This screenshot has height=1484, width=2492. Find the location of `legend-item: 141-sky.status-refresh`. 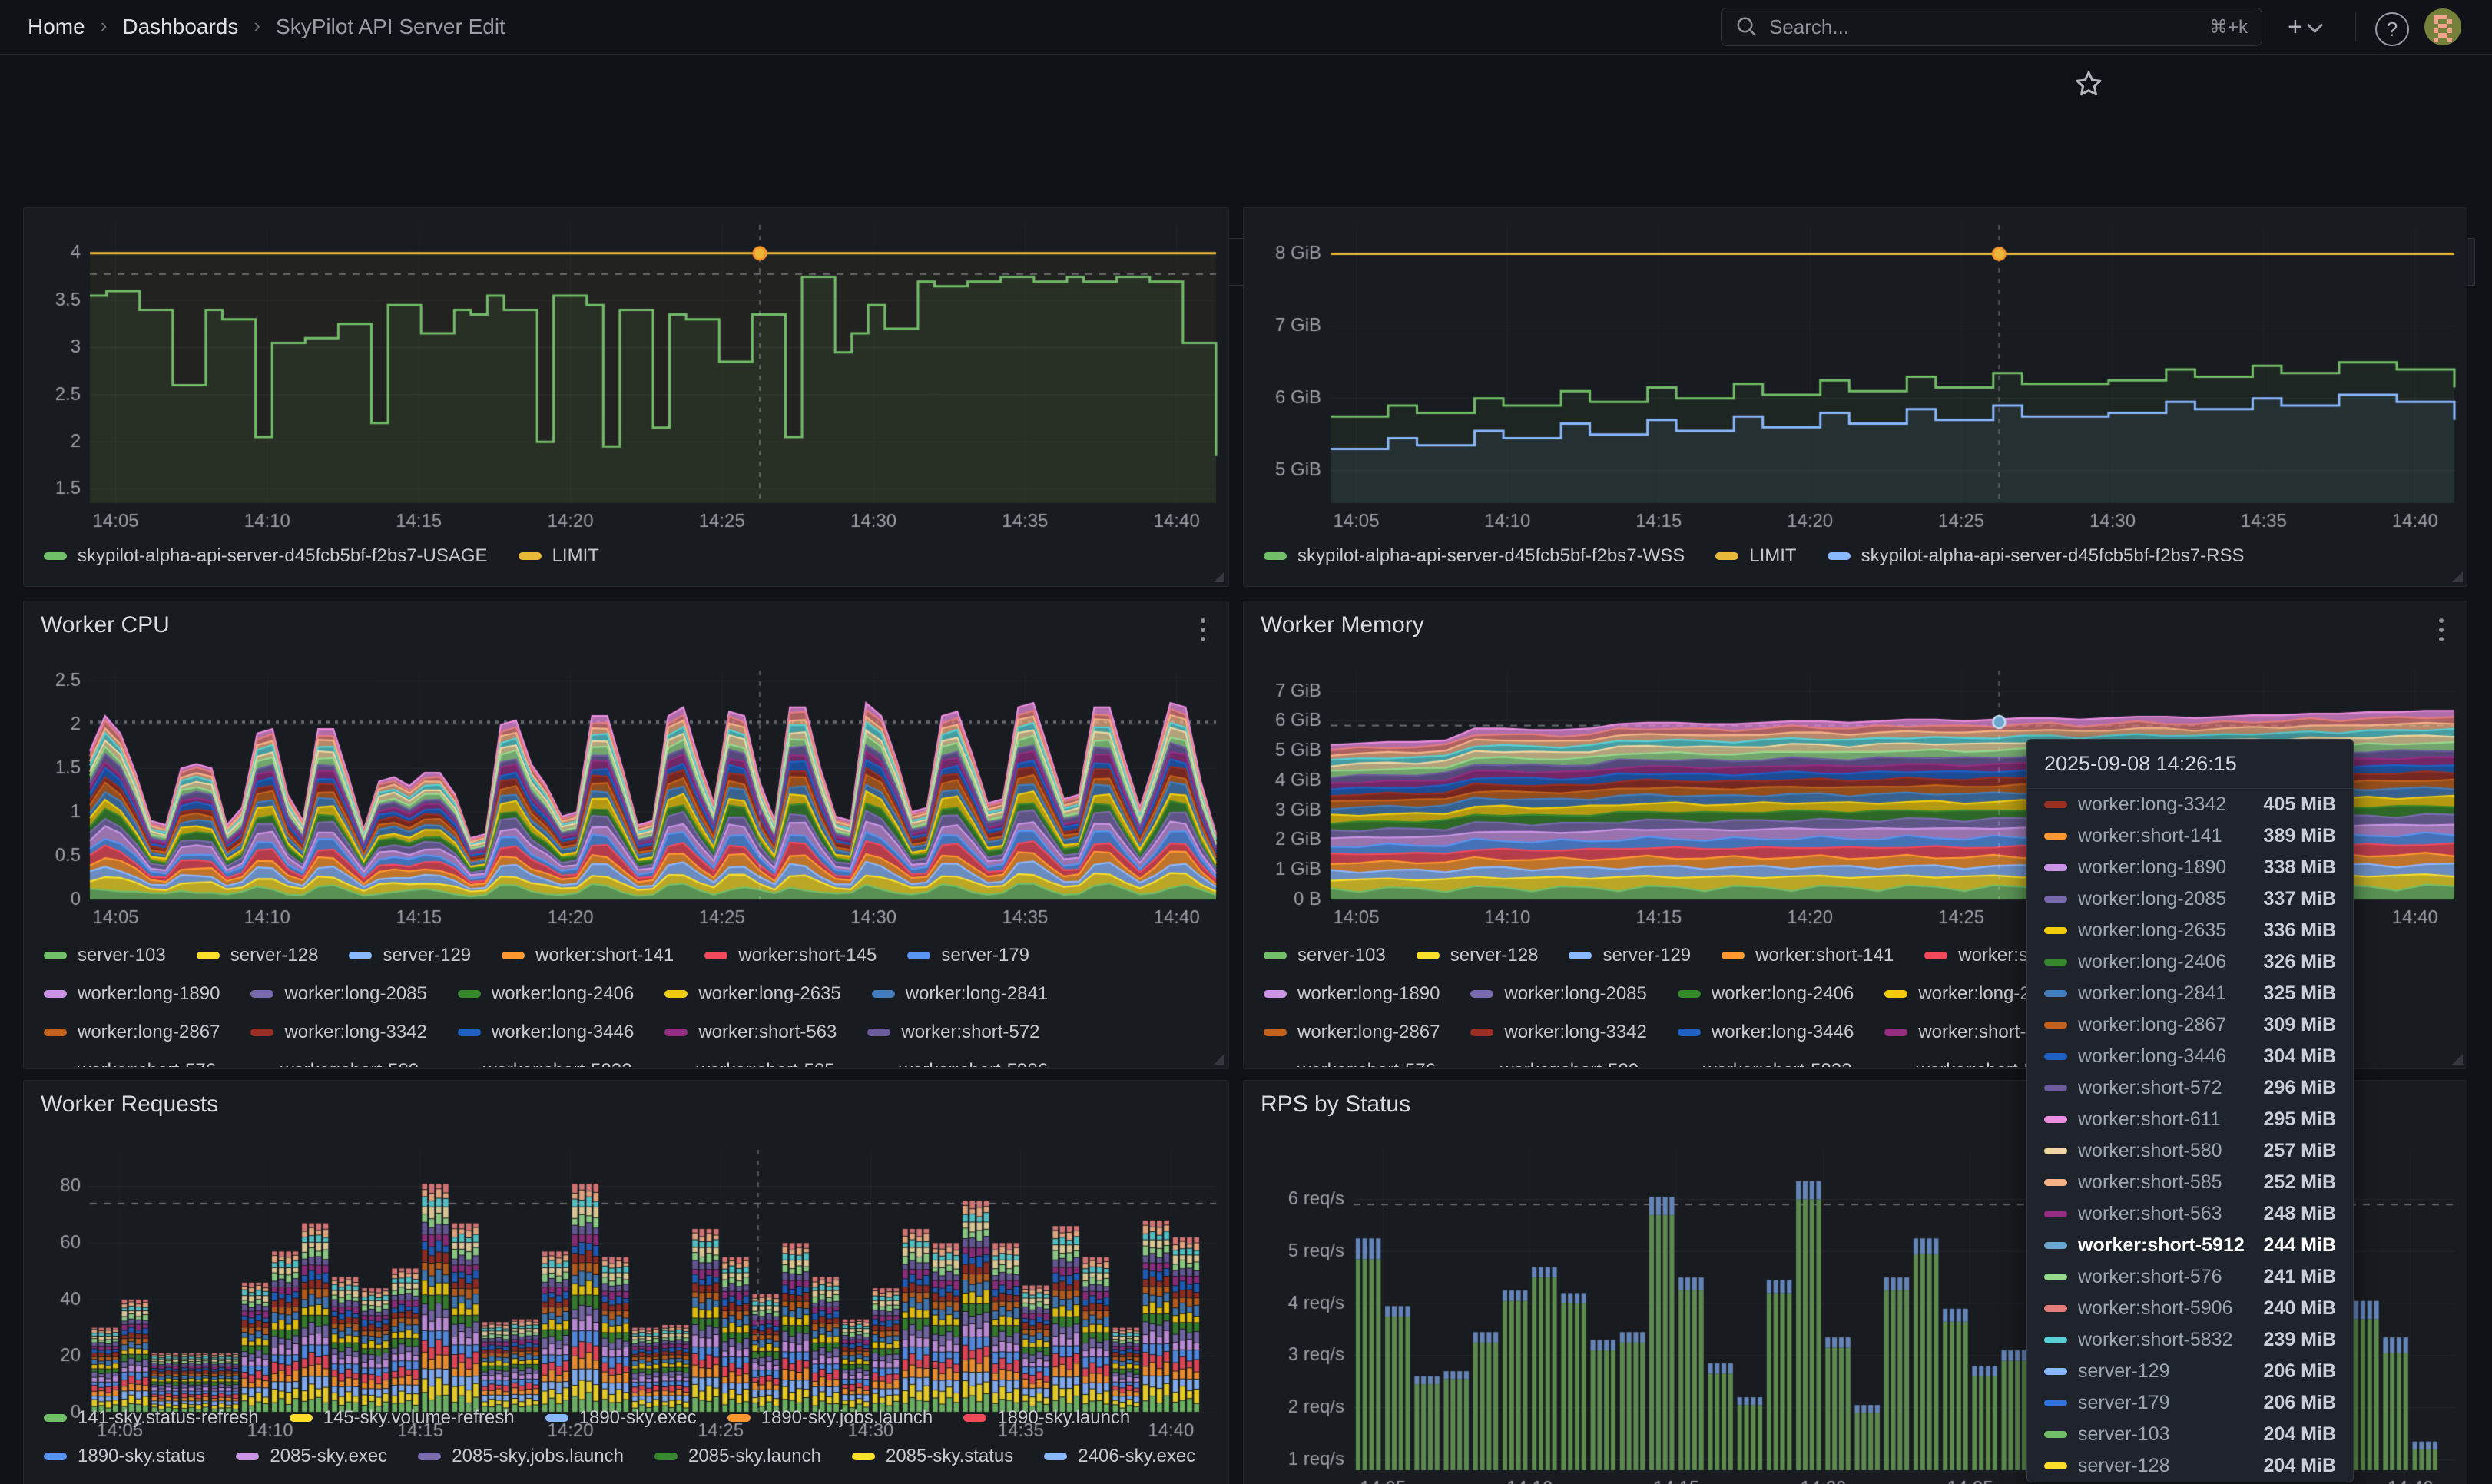

legend-item: 141-sky.status-refresh is located at coordinates (151, 1417).